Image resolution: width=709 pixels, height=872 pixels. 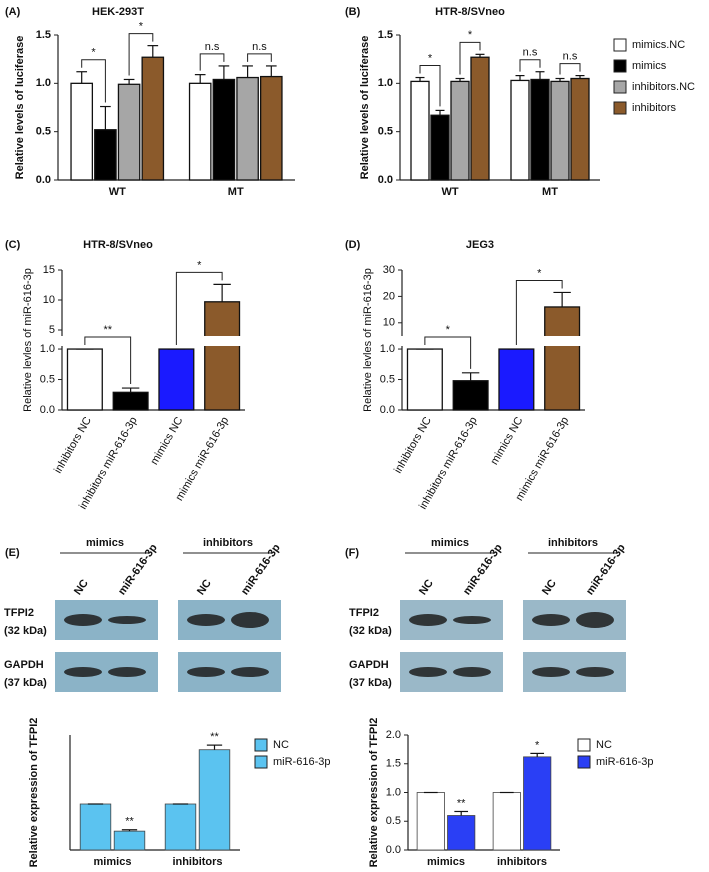 What do you see at coordinates (25, 683) in the screenshot?
I see `blot-row-size: (37 kDa)` at bounding box center [25, 683].